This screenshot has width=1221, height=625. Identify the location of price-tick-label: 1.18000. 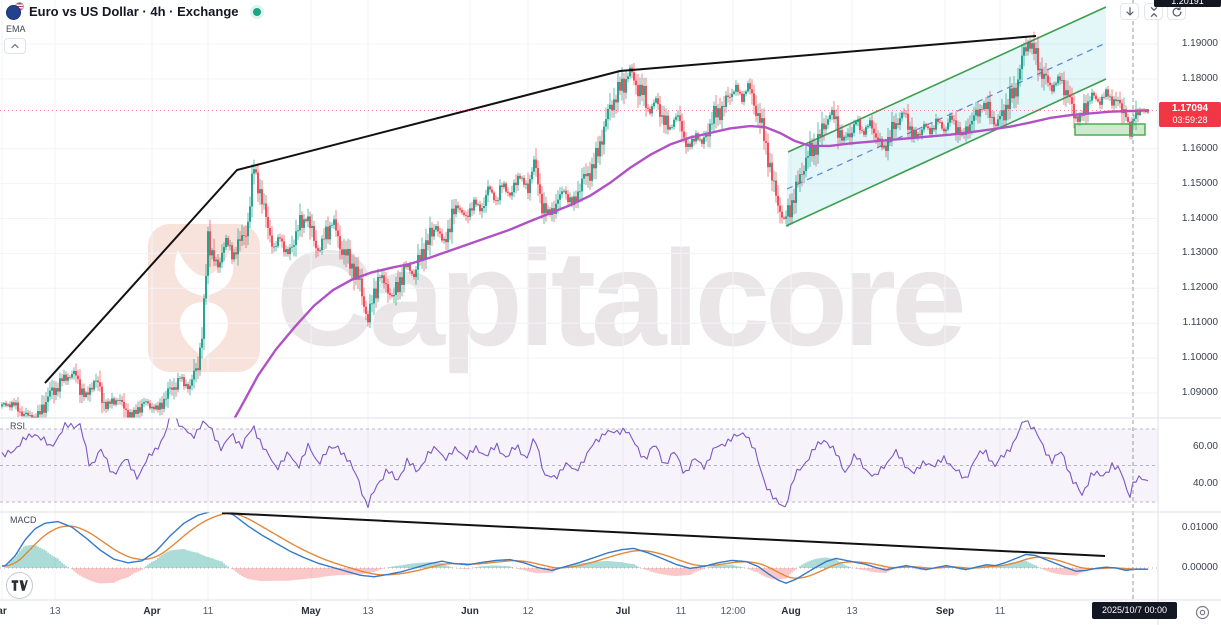
(1199, 78).